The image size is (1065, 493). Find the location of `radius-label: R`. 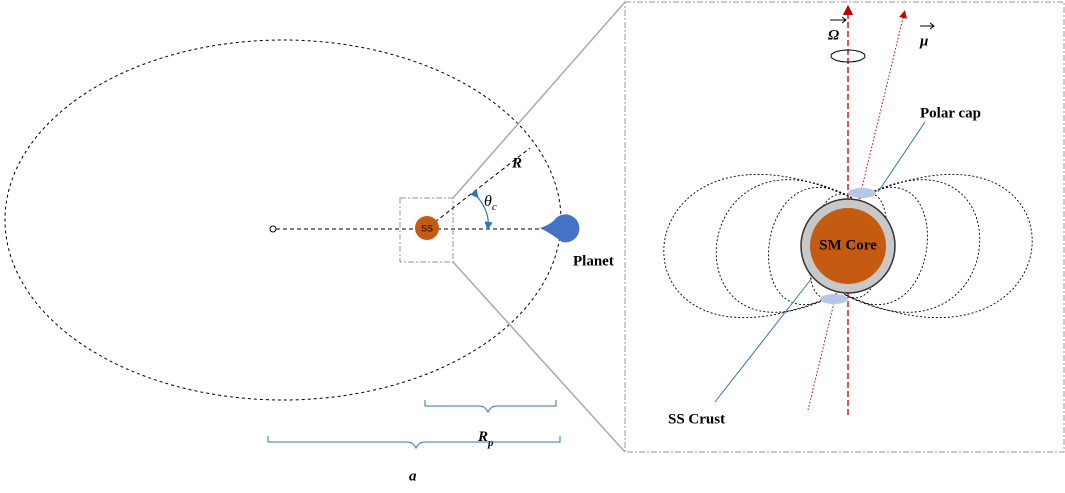

radius-label: R is located at coordinates (516, 163).